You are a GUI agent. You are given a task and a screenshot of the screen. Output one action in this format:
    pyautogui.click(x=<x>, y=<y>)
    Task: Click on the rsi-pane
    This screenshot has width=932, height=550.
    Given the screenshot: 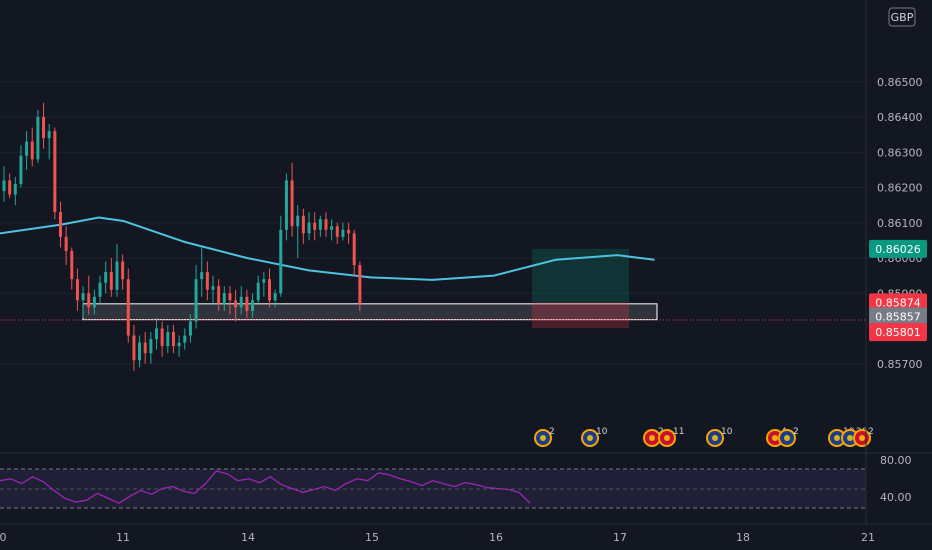 What is the action you would take?
    pyautogui.click(x=466, y=480)
    